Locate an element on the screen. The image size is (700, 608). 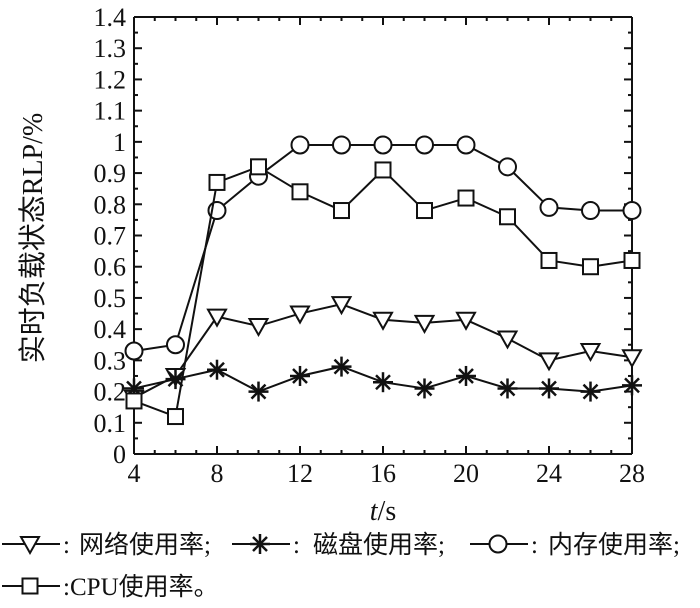
data-point-3-8-shape is located at coordinates (466, 198).